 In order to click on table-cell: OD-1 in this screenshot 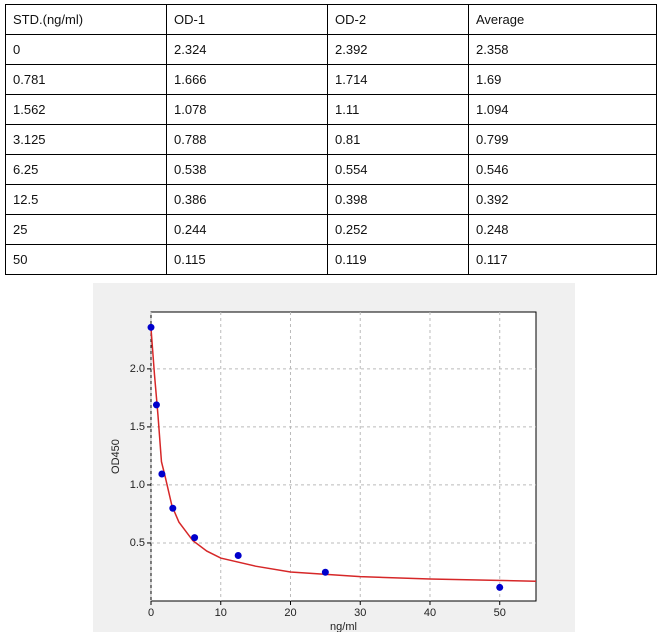, I will do `click(247, 19)`.